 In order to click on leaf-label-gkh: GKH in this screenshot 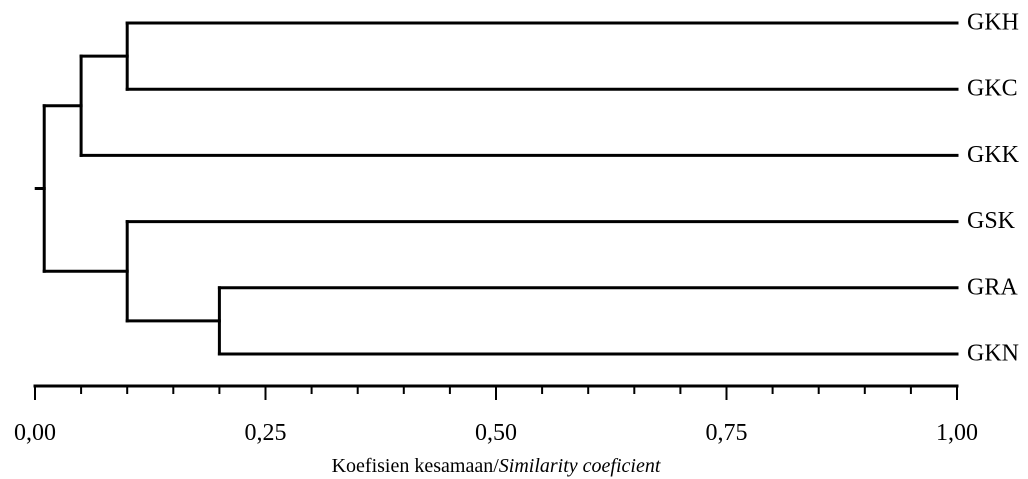, I will do `click(993, 23)`.